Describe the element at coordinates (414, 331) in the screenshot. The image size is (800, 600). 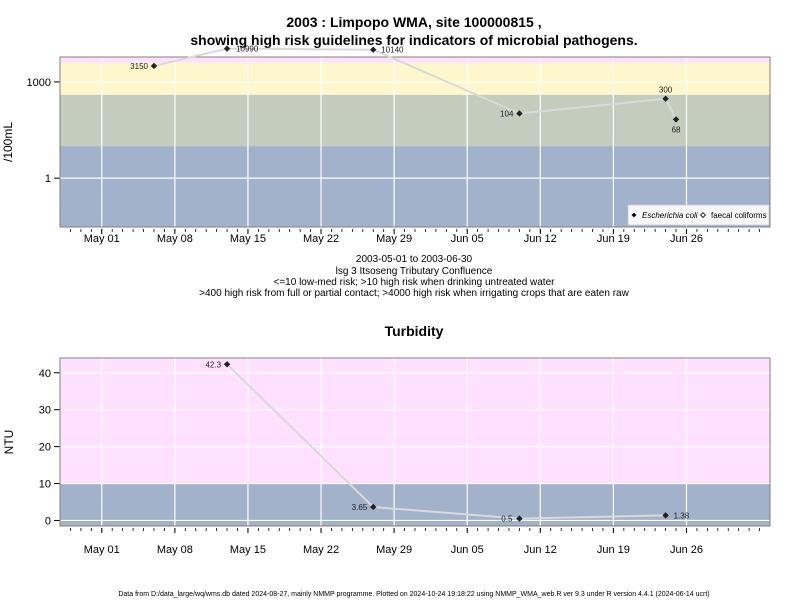
I see `turbidity-title: Turbidity` at that location.